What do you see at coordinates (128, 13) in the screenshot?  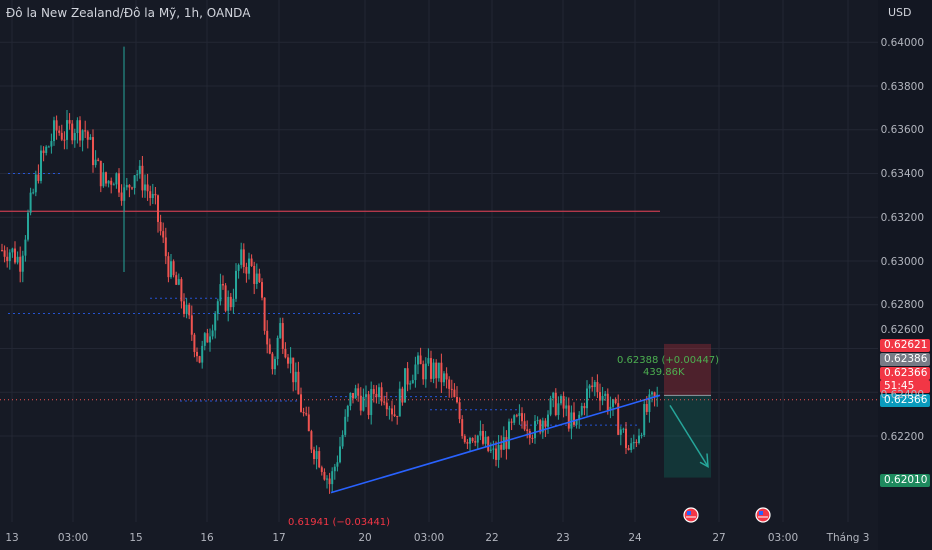 I see `symbol-title: Đô la New Zealand/Đô la Mỹ, 1h, OANDA` at bounding box center [128, 13].